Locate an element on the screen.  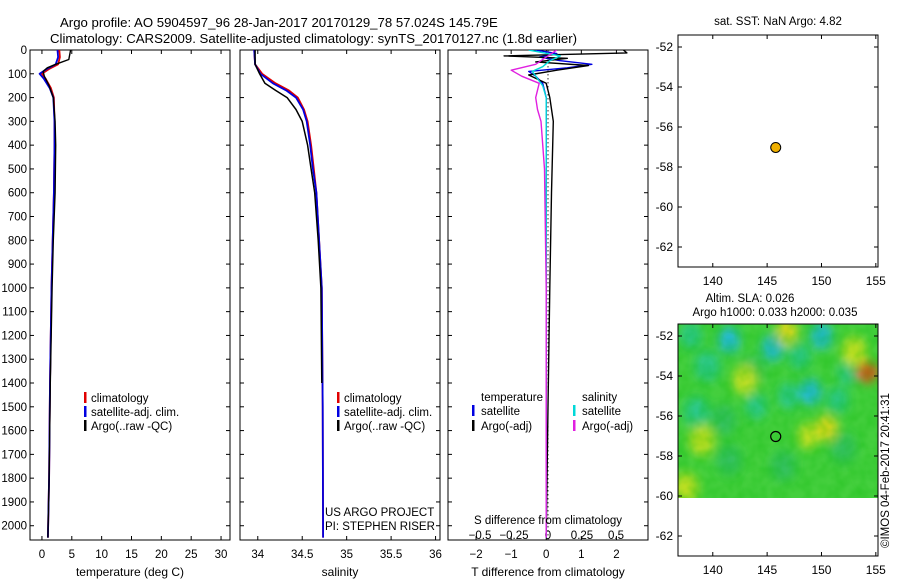
depth-tick-label: 300 is located at coordinates (17, 122).